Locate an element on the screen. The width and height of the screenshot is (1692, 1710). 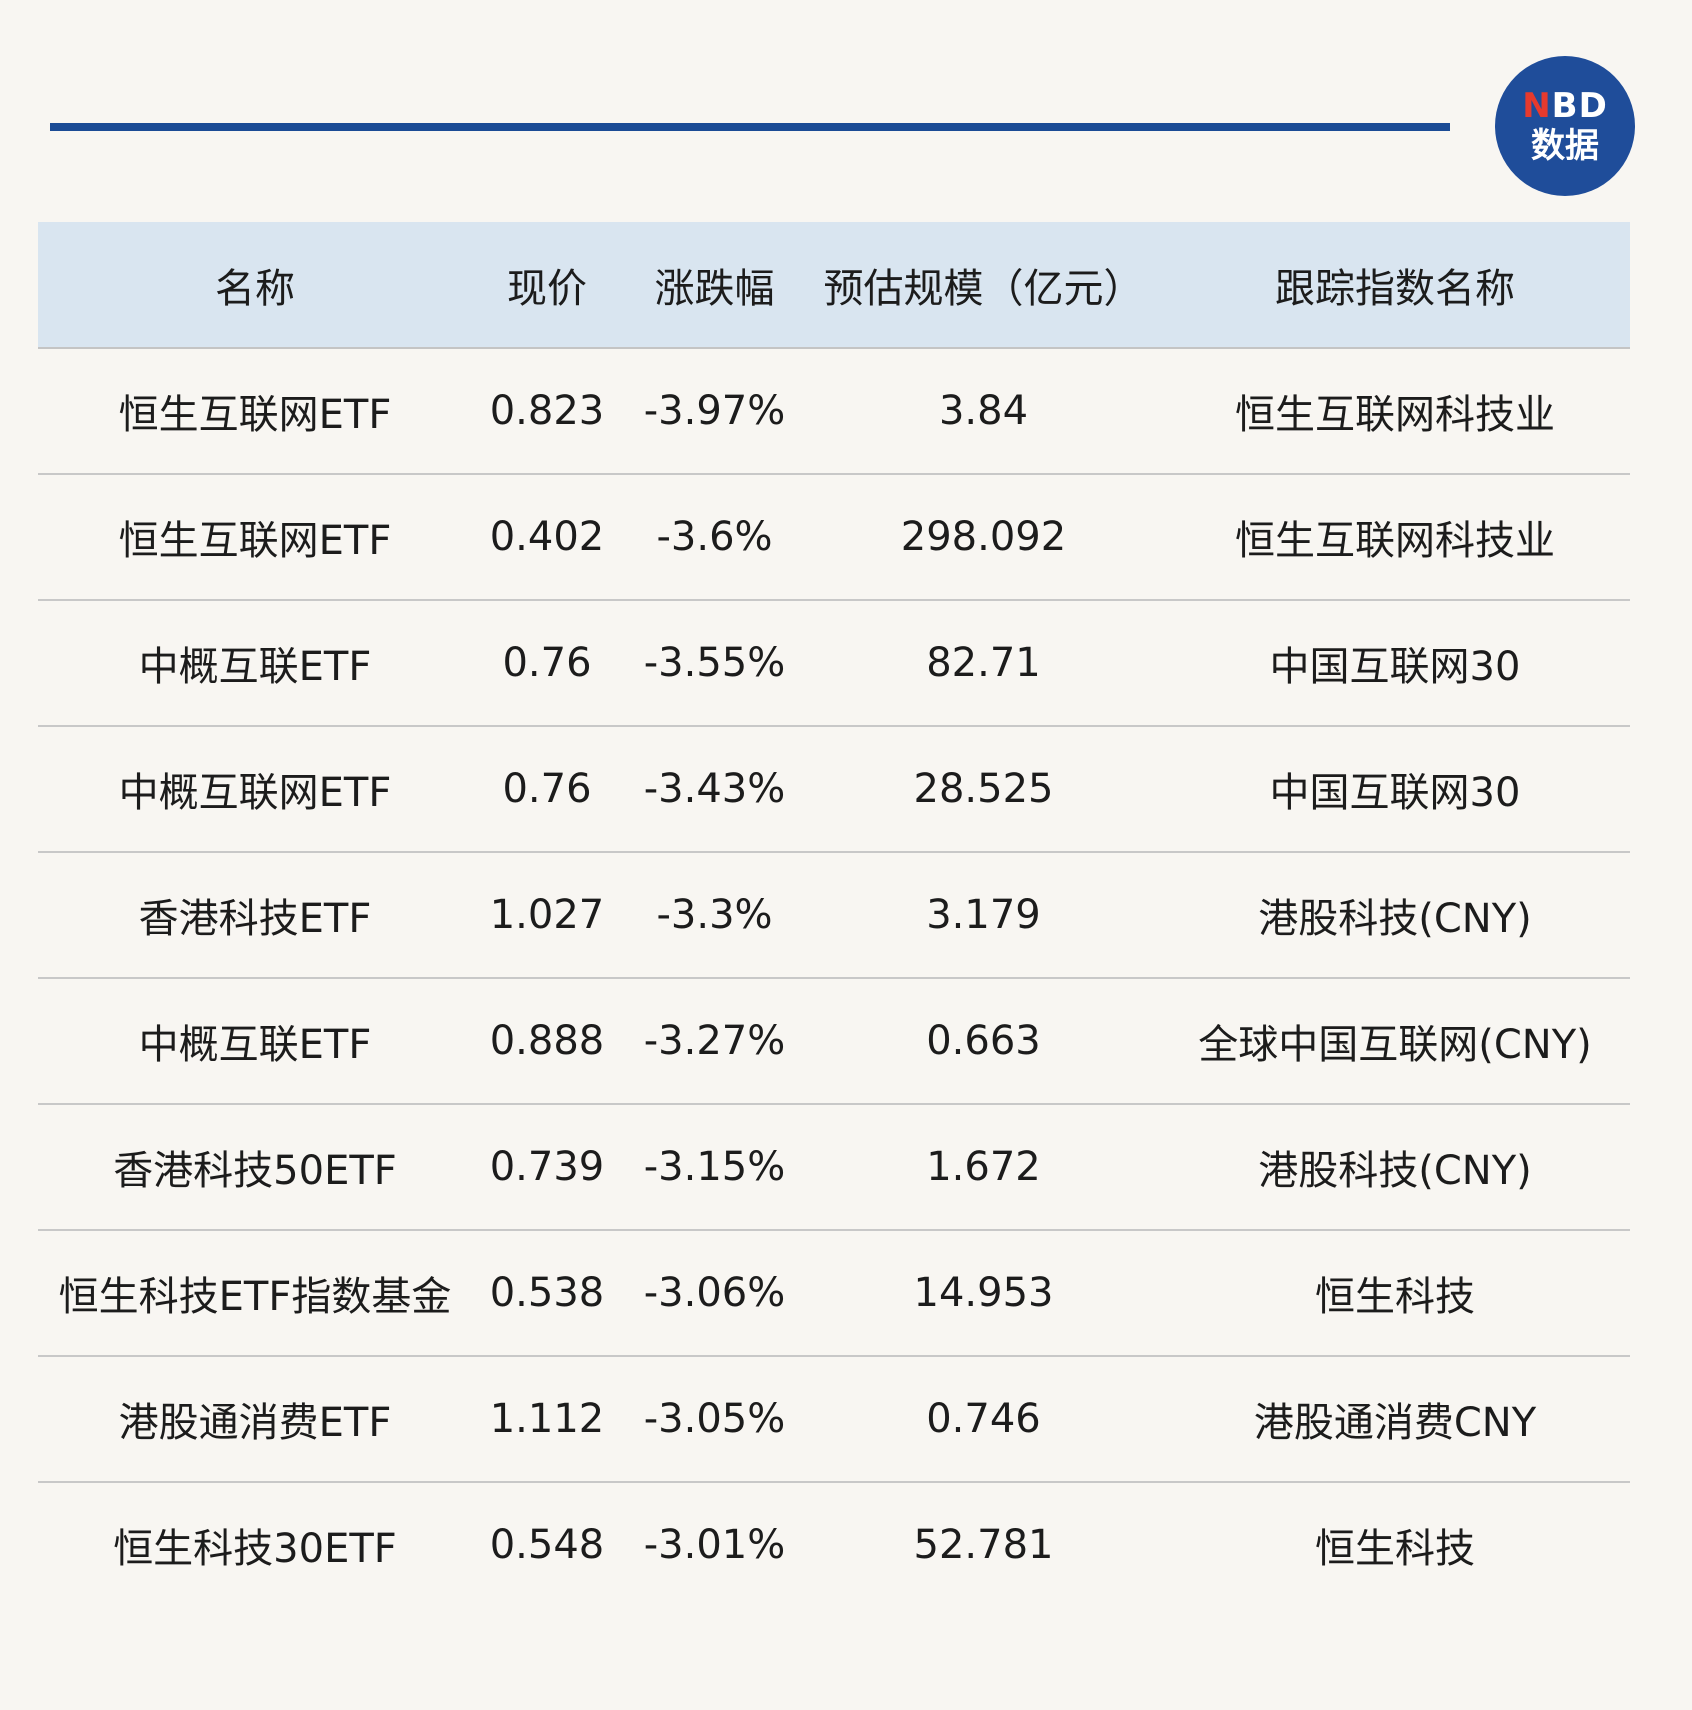
header-change: 涨跌幅 is located at coordinates (714, 288).